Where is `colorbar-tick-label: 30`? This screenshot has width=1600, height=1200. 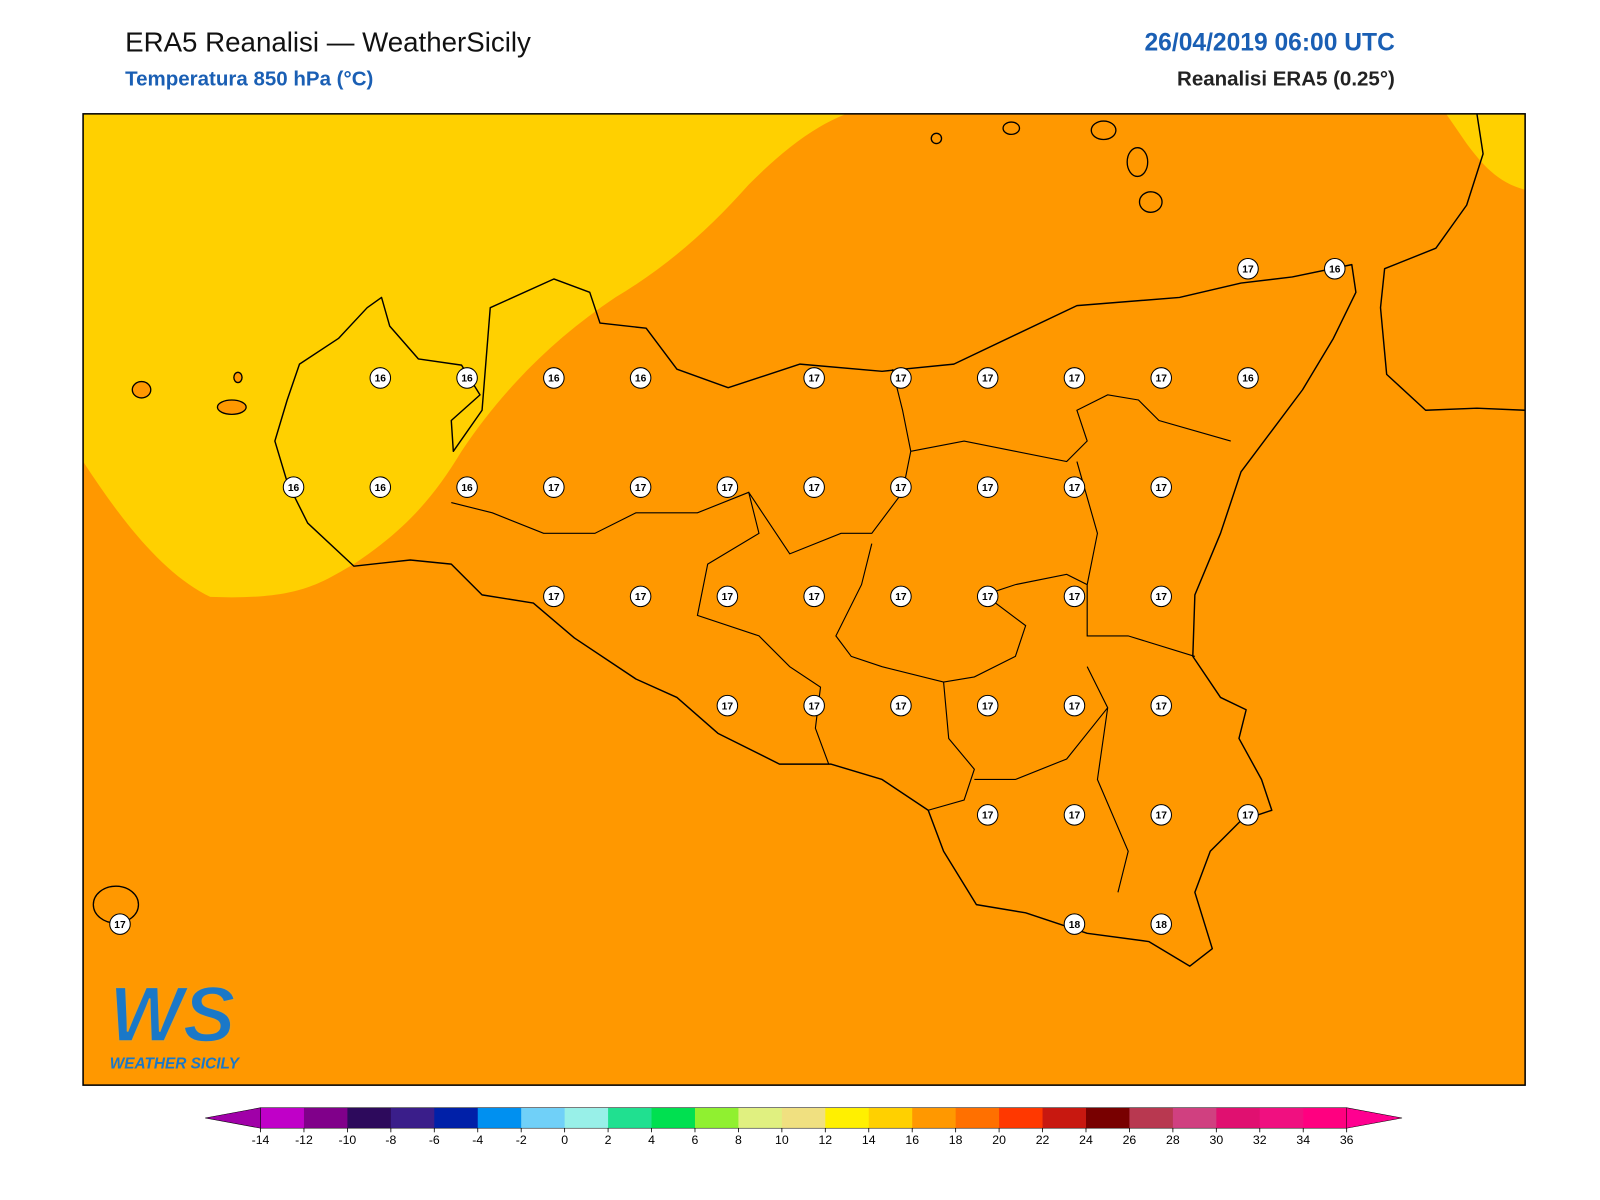
colorbar-tick-label: 30 is located at coordinates (1216, 1140).